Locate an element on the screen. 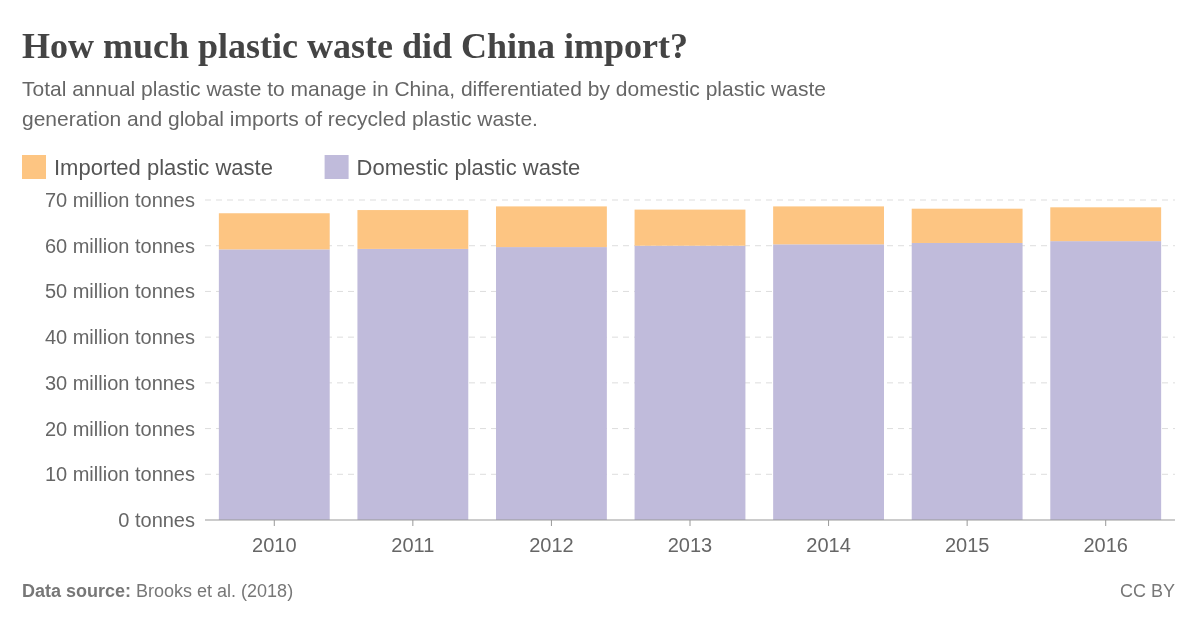  chart-title: How much plastic waste did China import? is located at coordinates (355, 46).